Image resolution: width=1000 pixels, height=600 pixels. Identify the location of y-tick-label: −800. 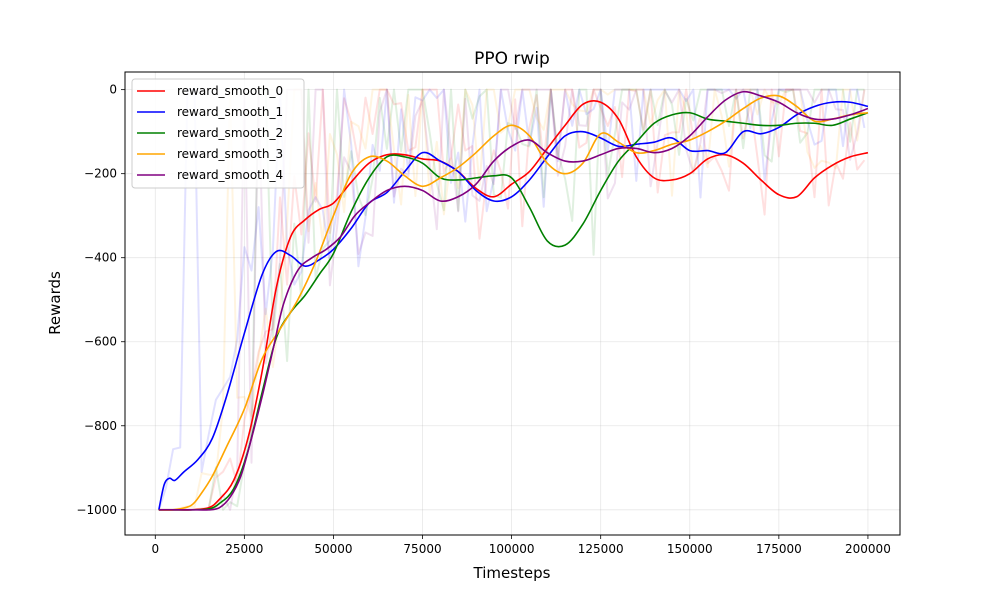
(100, 426).